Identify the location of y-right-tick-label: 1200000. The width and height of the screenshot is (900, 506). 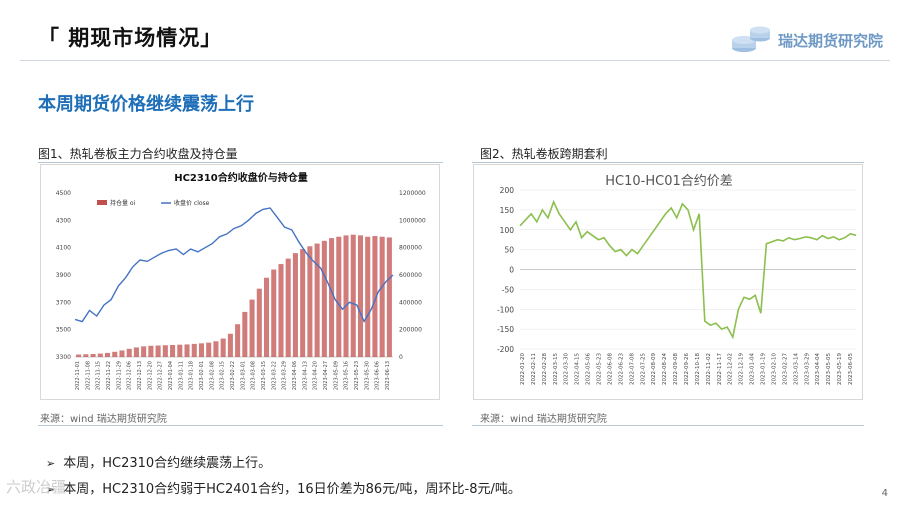
(412, 193).